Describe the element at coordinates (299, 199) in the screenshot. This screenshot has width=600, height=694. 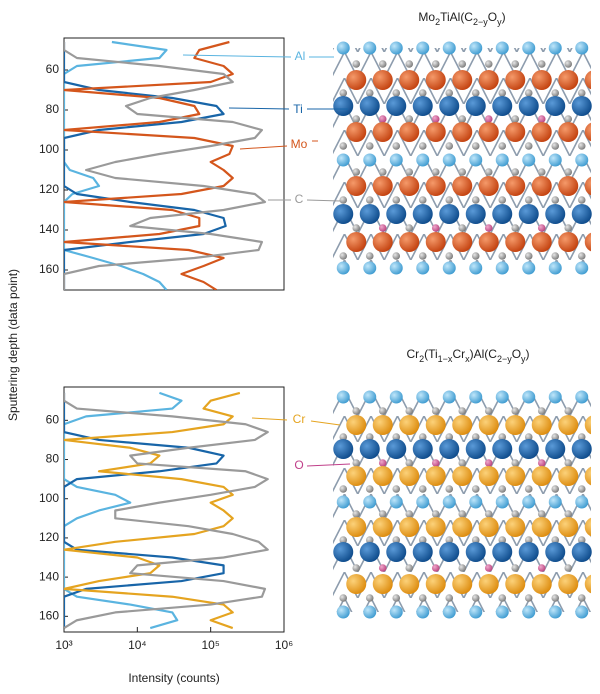
I see `element-label: C` at that location.